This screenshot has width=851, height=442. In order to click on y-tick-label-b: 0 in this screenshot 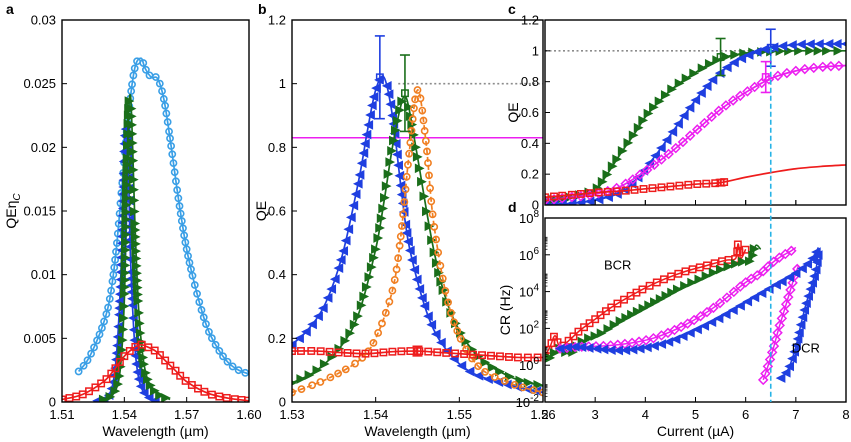, I will do `click(282, 402)`.